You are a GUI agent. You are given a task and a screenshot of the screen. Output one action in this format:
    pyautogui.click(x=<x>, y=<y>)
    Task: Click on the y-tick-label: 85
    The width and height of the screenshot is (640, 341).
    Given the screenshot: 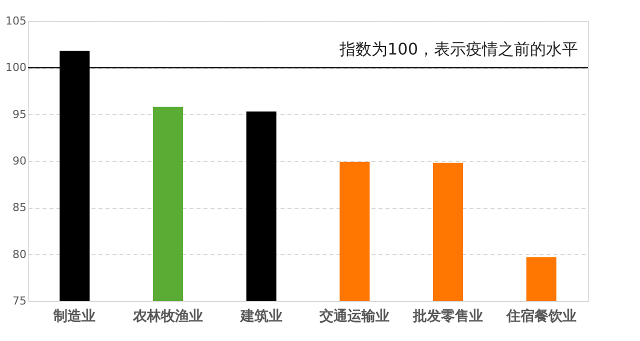 What is the action you would take?
    pyautogui.click(x=19, y=207)
    